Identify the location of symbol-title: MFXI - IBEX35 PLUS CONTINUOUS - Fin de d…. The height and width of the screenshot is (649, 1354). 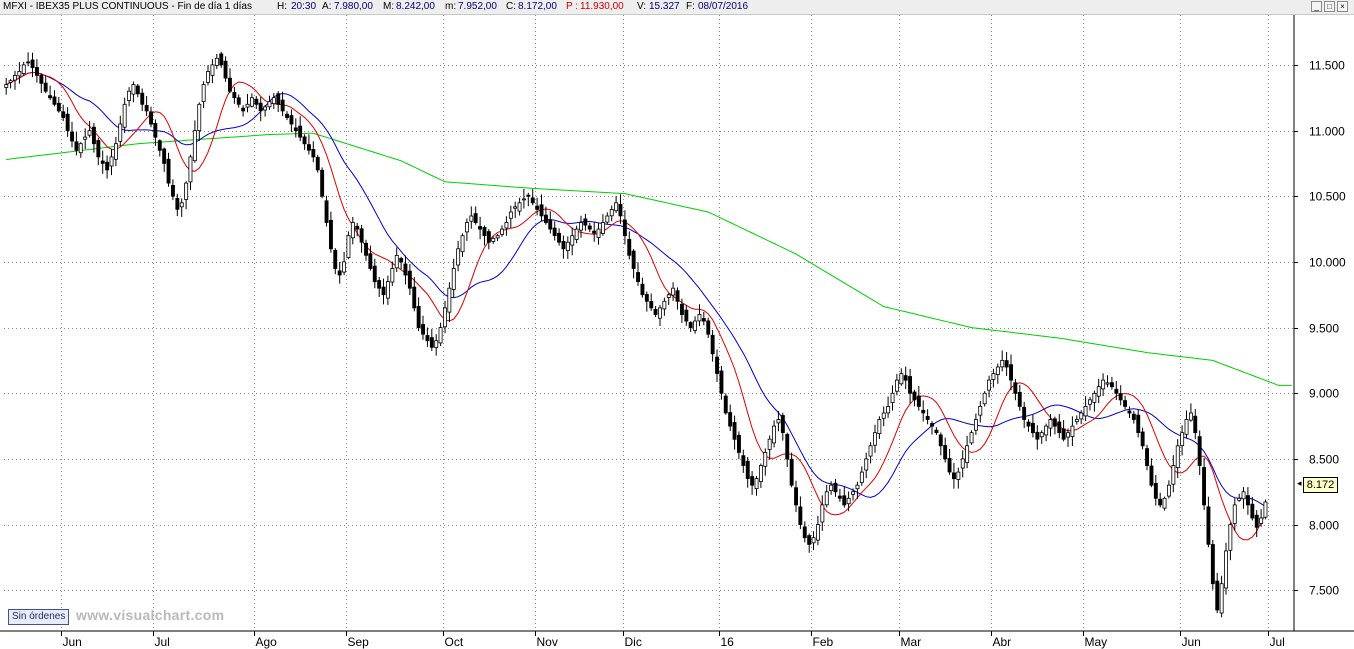
(127, 6).